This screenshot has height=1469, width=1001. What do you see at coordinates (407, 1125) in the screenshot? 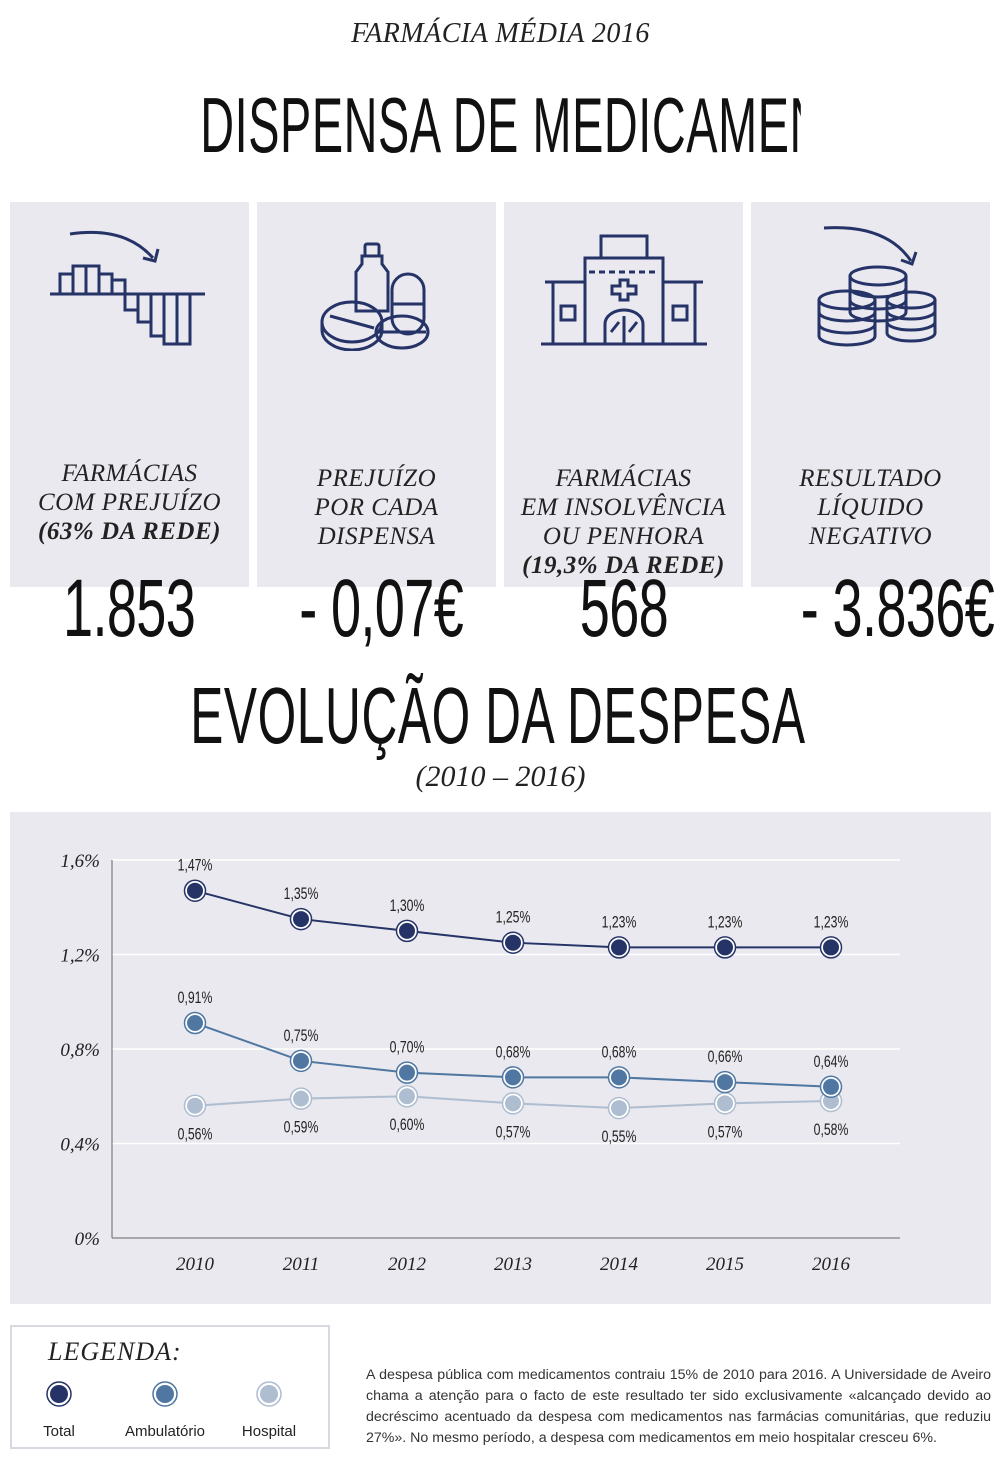
I see `data-label: 0,60%` at bounding box center [407, 1125].